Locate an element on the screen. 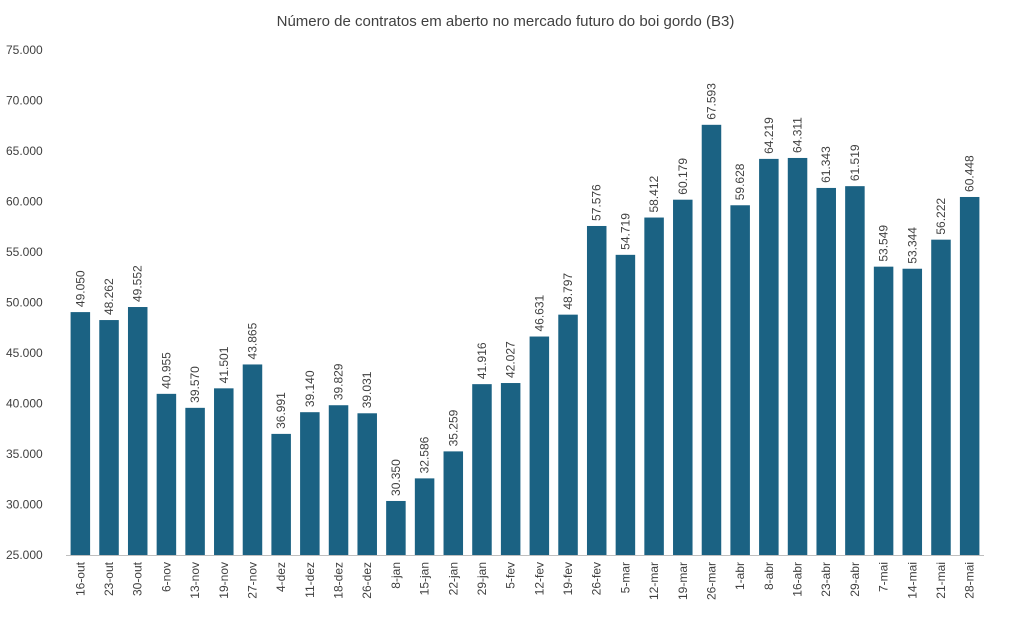  x-tick-label: 7-mai is located at coordinates (884, 577).